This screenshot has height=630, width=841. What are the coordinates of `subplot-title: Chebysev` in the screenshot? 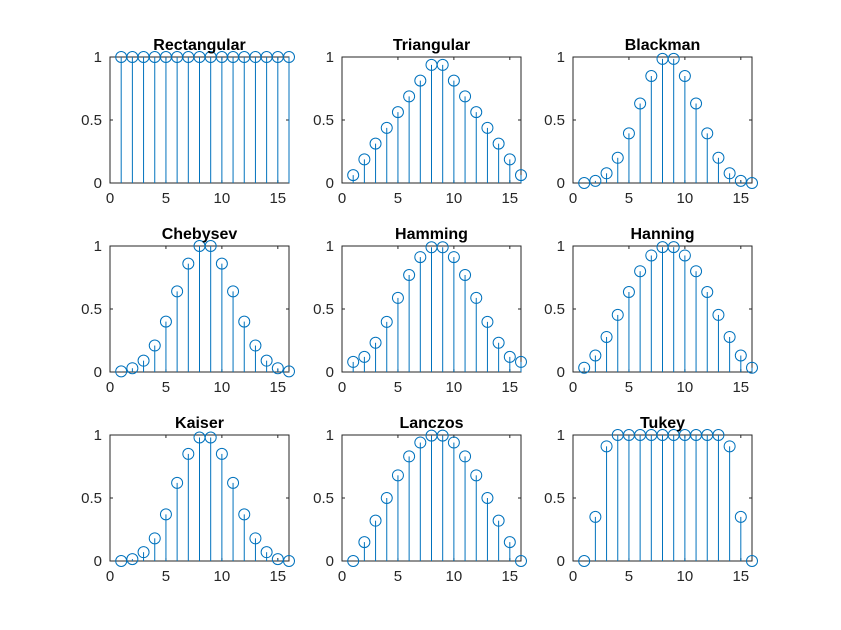 It's located at (200, 234).